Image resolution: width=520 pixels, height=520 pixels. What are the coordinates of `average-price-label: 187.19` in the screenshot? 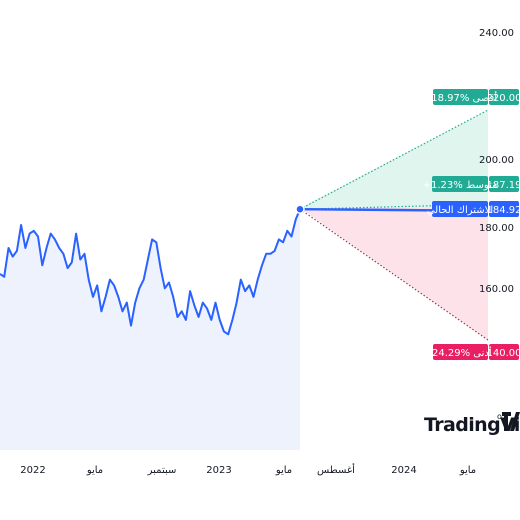 It's located at (503, 185).